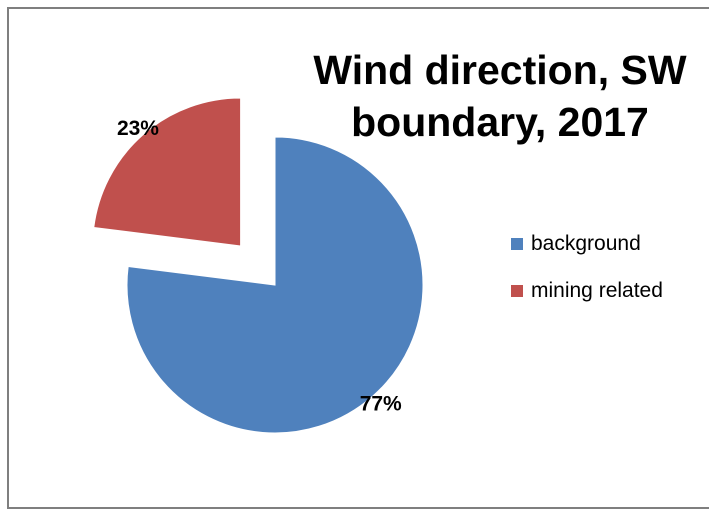  What do you see at coordinates (381, 403) in the screenshot?
I see `data-label-background: 77%` at bounding box center [381, 403].